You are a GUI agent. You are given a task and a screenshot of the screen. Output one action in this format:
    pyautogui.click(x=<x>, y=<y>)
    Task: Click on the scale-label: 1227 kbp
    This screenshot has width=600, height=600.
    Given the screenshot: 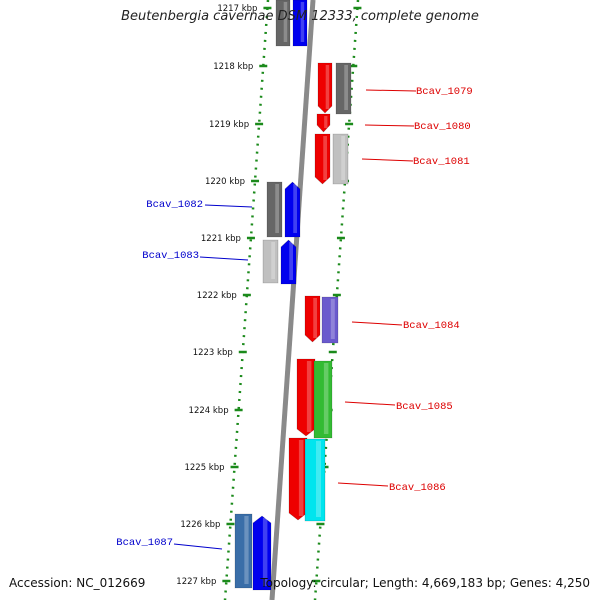 What is the action you would take?
    pyautogui.click(x=196, y=582)
    